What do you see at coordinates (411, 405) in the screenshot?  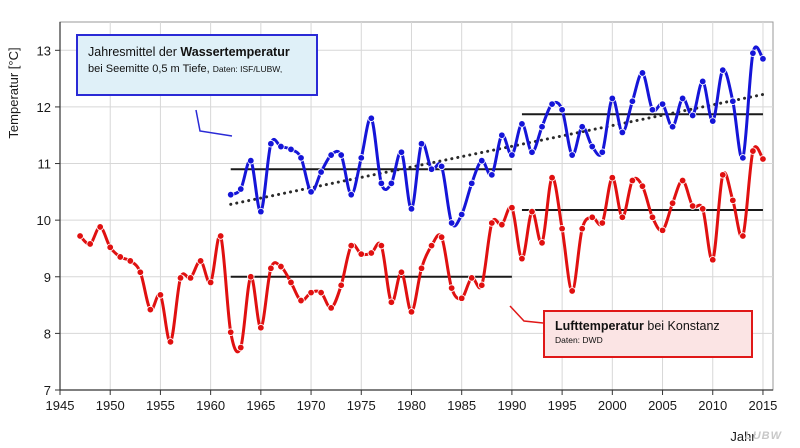 I see `x-tick-label: 1980` at bounding box center [411, 405].